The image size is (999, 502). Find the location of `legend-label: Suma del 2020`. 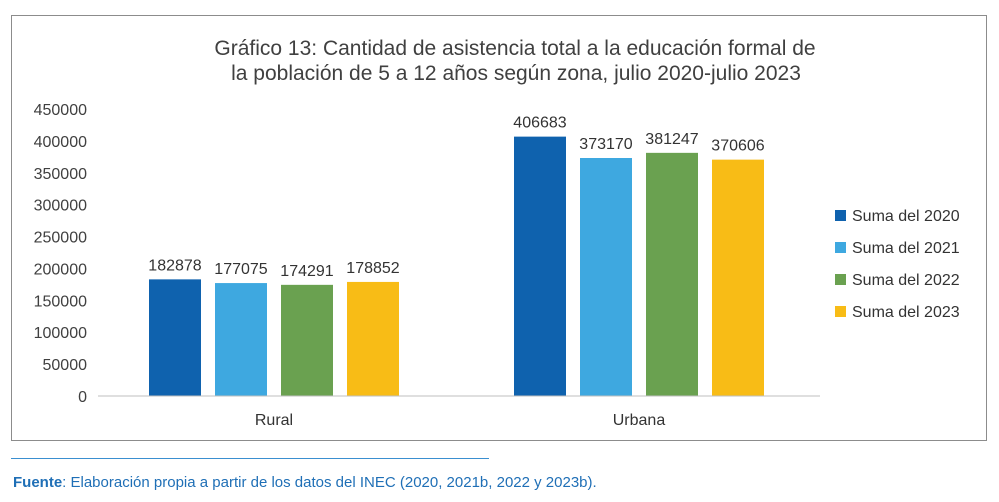

legend-label: Suma del 2020 is located at coordinates (906, 216).